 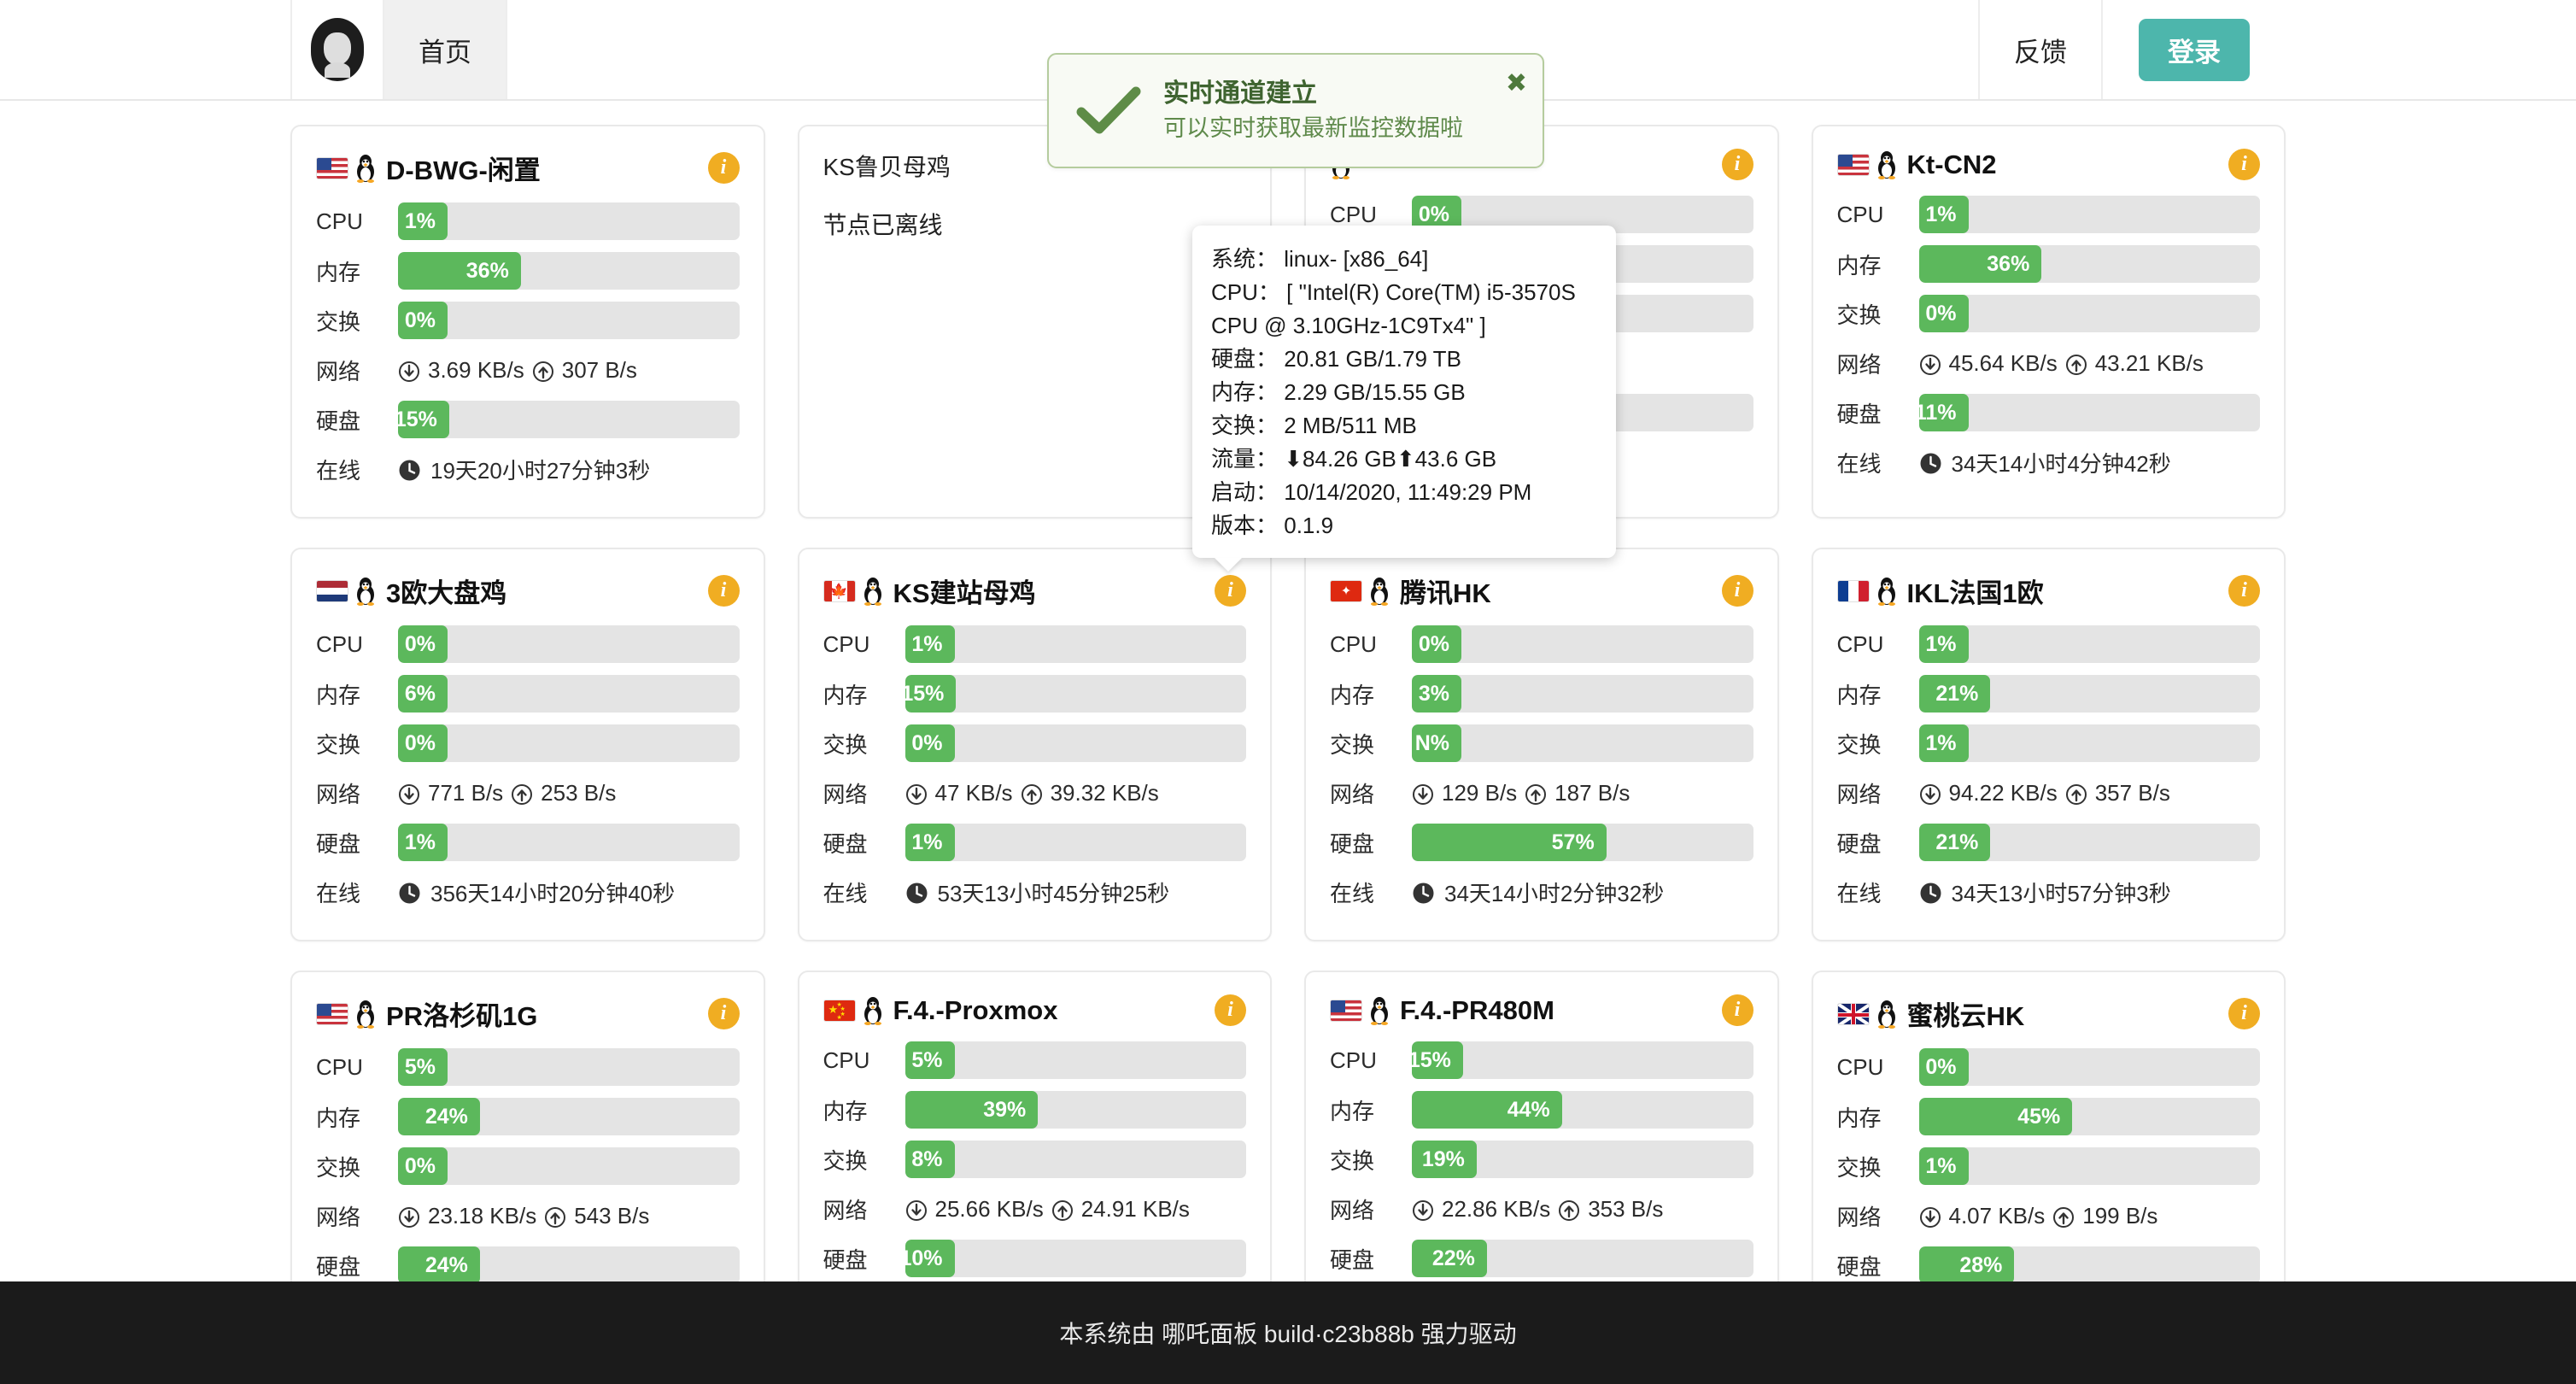 What do you see at coordinates (1404, 259) in the screenshot?
I see `tooltip-row: 系统： linux- [x86_64]` at bounding box center [1404, 259].